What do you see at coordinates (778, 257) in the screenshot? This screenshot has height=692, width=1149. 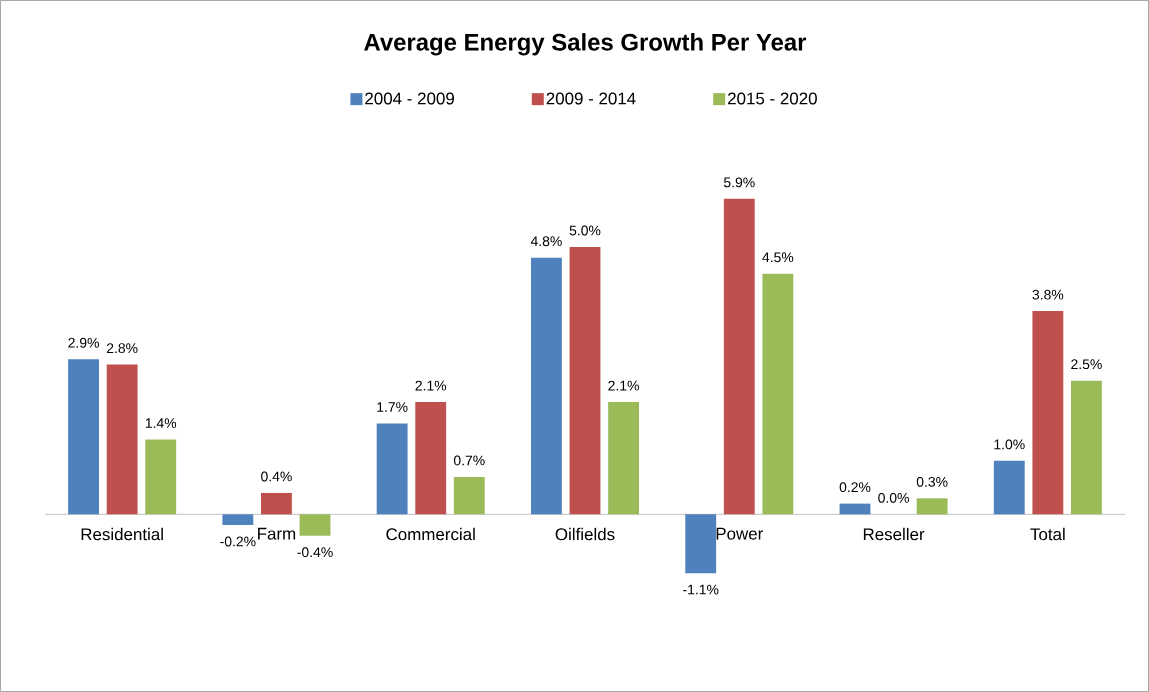 I see `data-label: 4.5%` at bounding box center [778, 257].